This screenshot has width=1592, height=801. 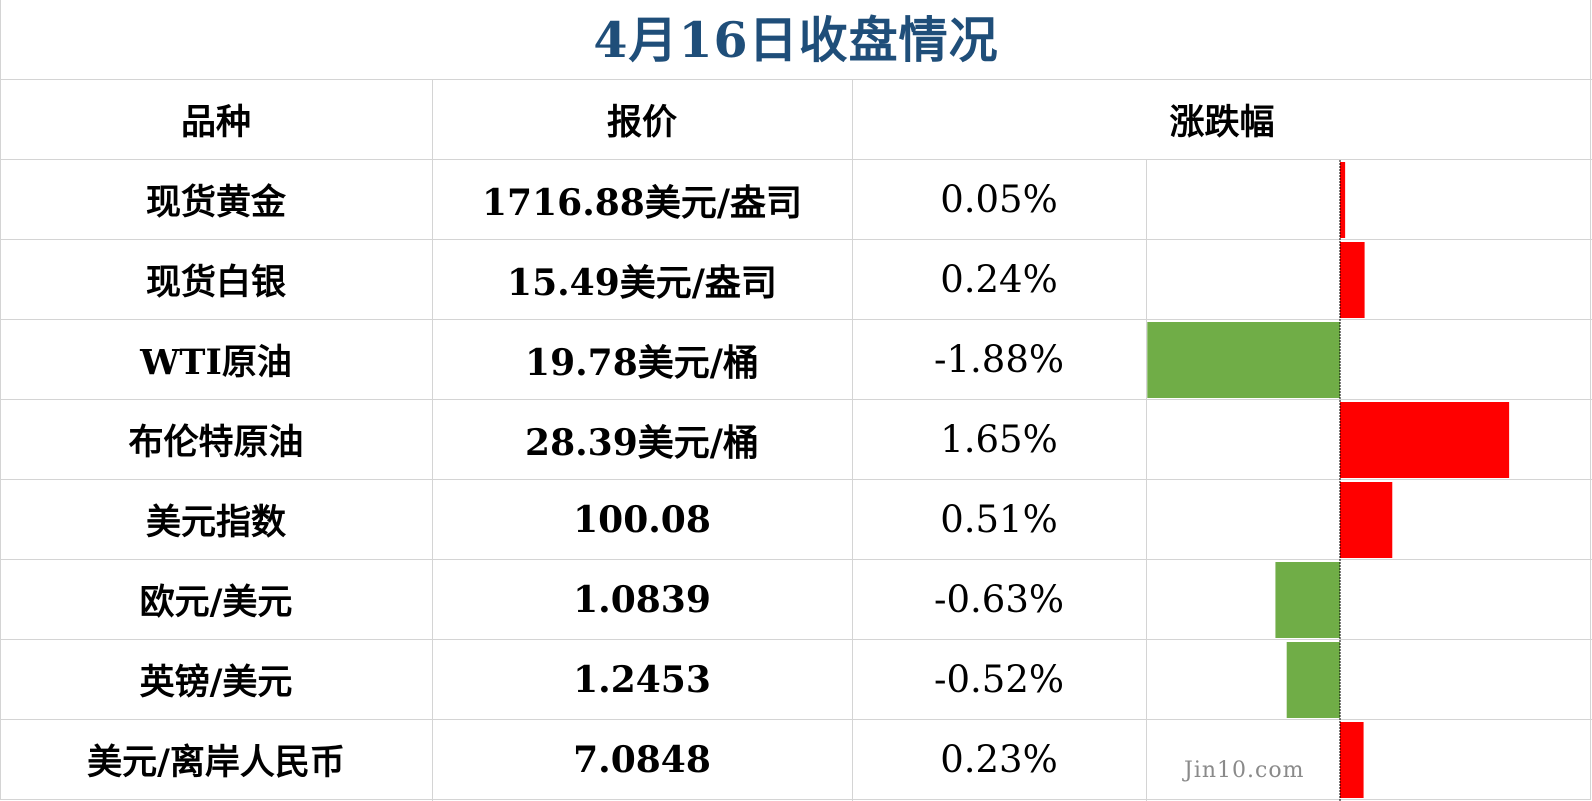 I want to click on bar-英镑/美元, so click(x=1313, y=680).